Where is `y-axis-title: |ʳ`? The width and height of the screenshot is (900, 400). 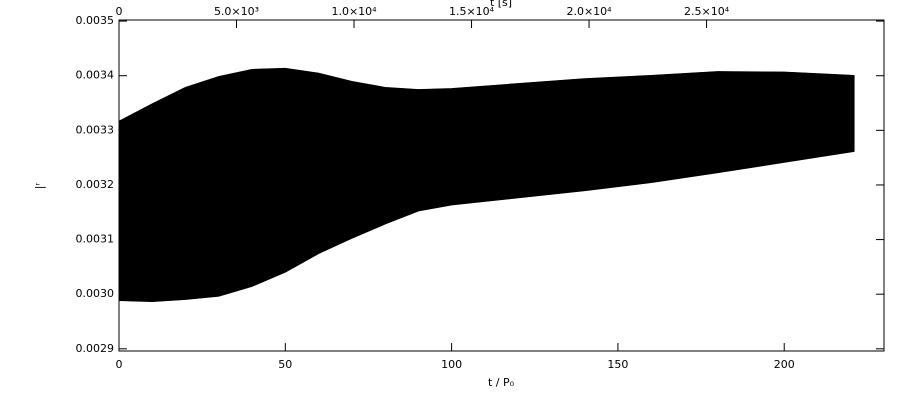 y-axis-title: |ʳ is located at coordinates (39, 186).